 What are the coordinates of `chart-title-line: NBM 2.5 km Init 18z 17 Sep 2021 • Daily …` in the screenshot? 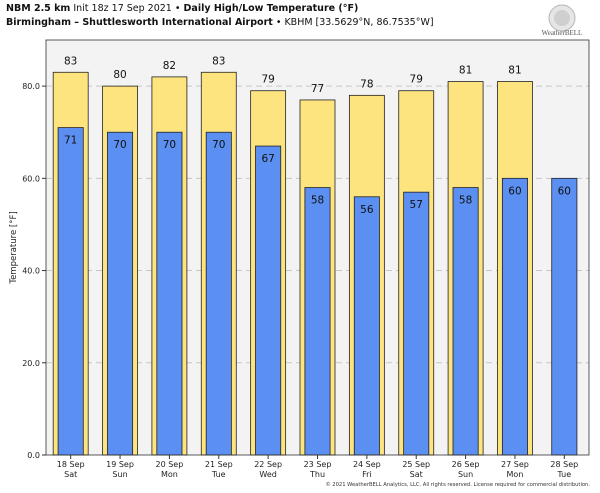 It's located at (182, 8).